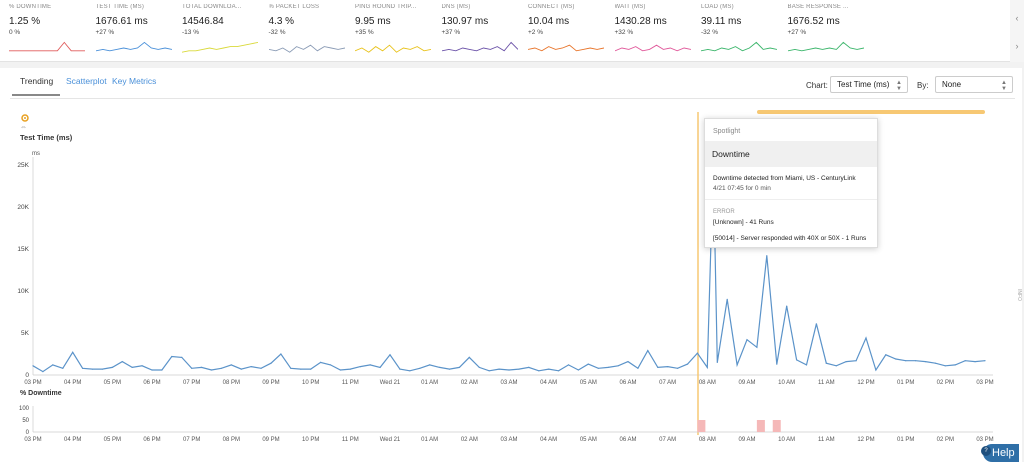  What do you see at coordinates (640, 21) in the screenshot?
I see `kpi-value: 1430.28 ms` at bounding box center [640, 21].